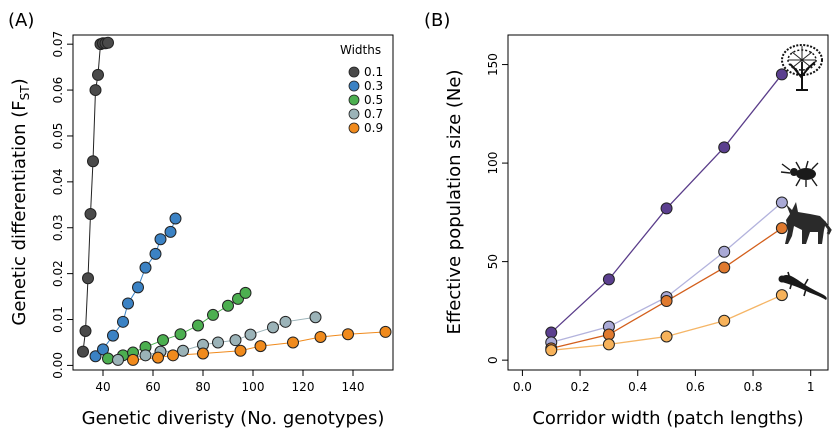 This screenshot has height=432, width=837. Describe the element at coordinates (373, 86) in the screenshot. I see `legend-label: 0.3` at that location.